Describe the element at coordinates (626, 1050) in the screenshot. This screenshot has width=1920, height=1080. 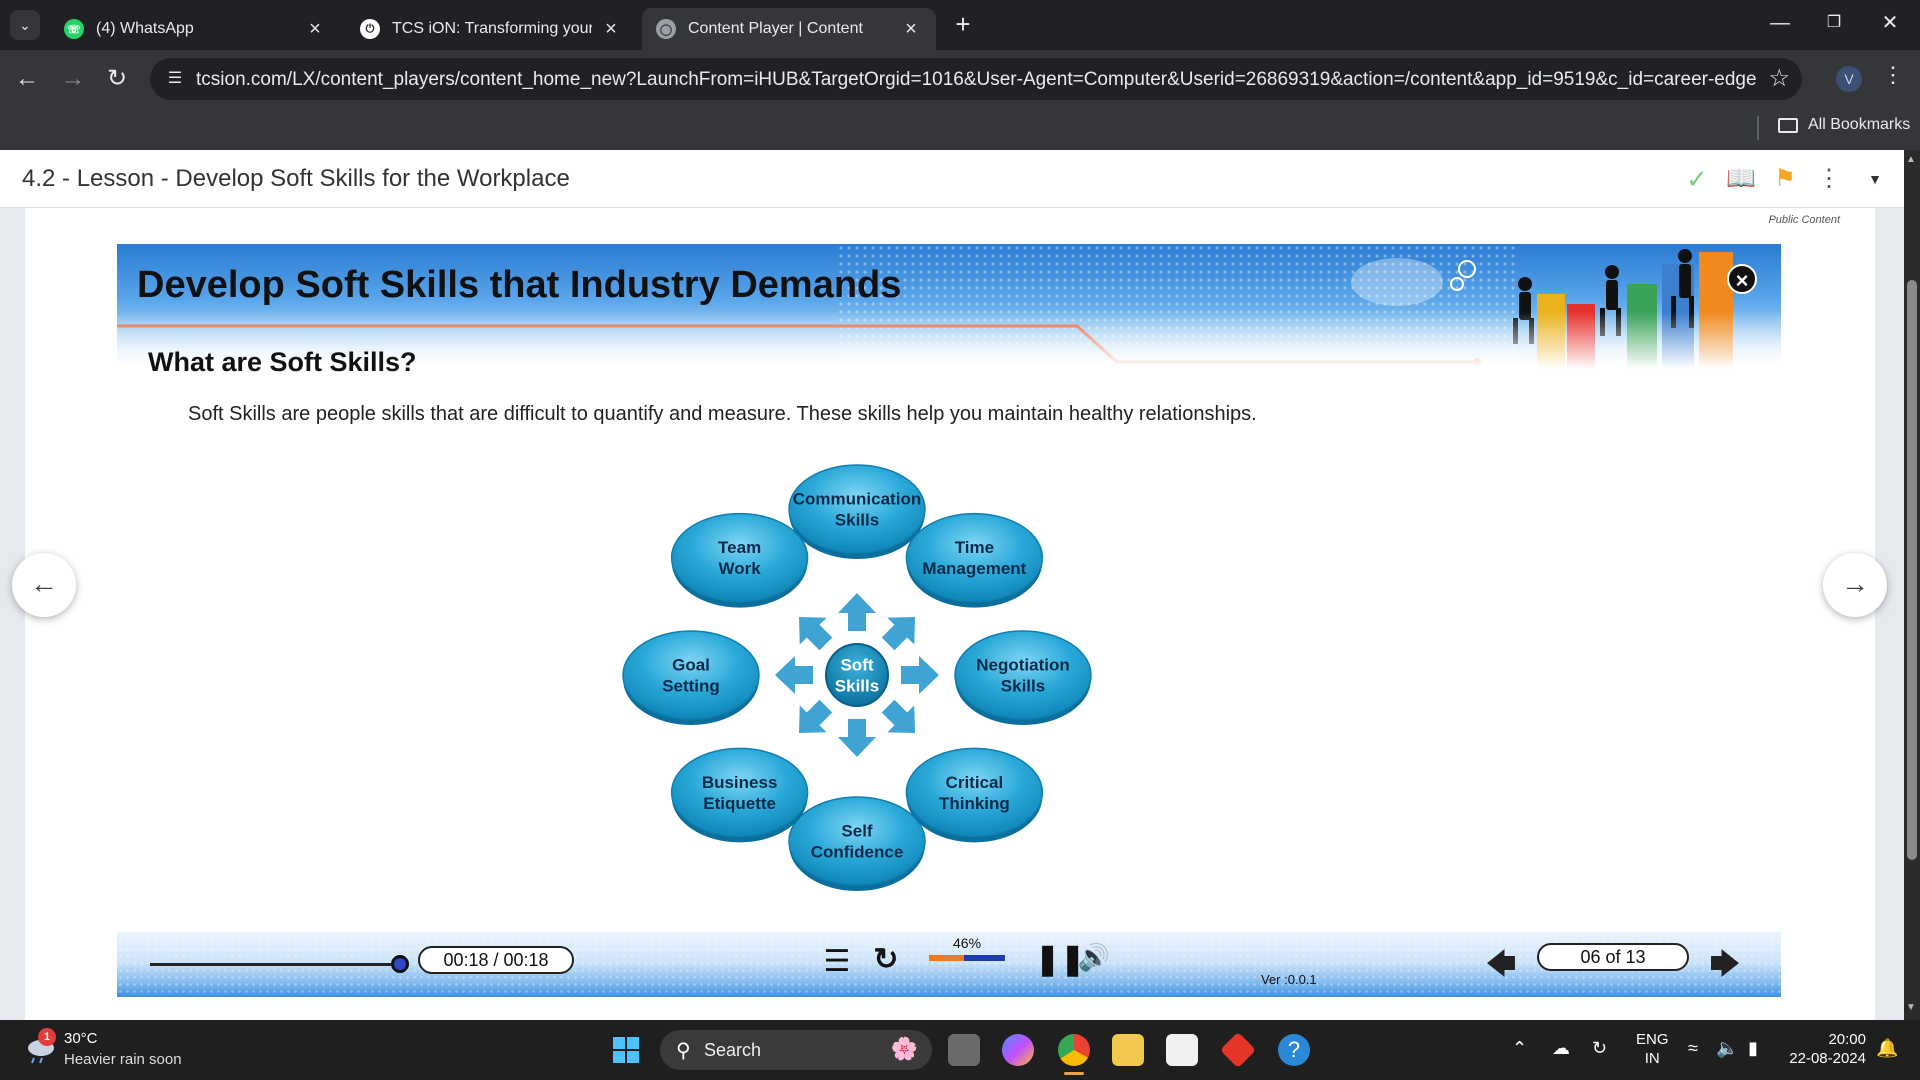
I see `windows-start-icon` at that location.